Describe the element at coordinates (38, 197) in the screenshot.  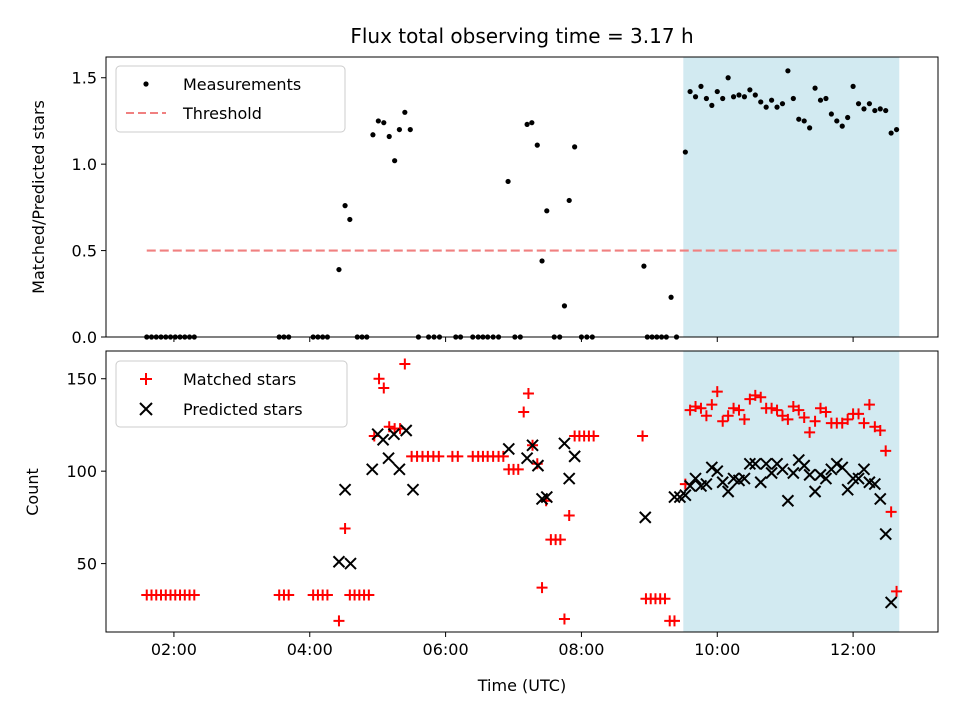
I see `ratio-y-axis-label: Matched/Predicted stars` at that location.